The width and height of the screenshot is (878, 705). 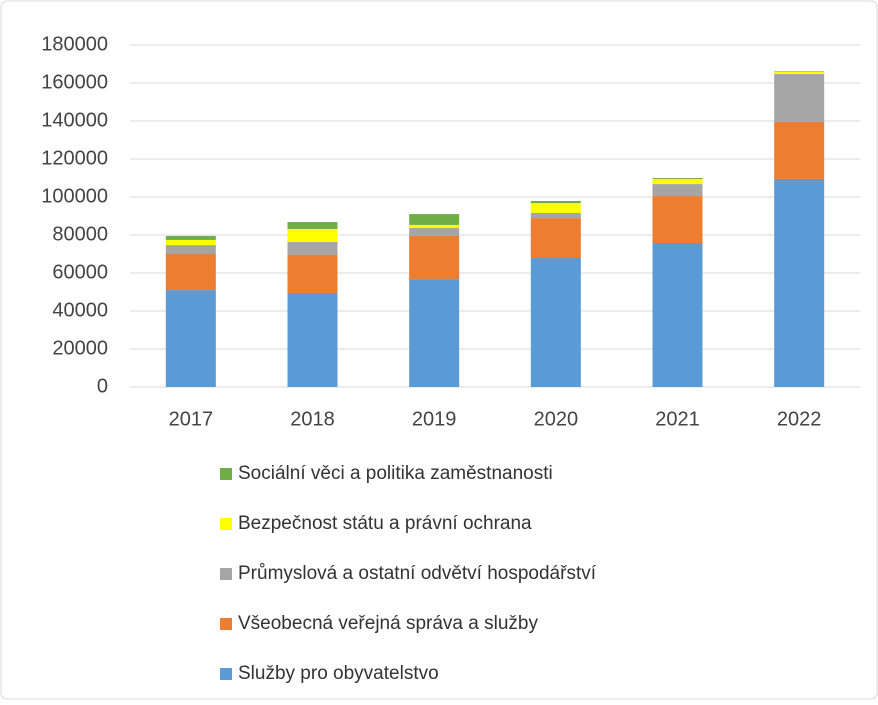 I want to click on x-tick-label: 2019, so click(x=434, y=419).